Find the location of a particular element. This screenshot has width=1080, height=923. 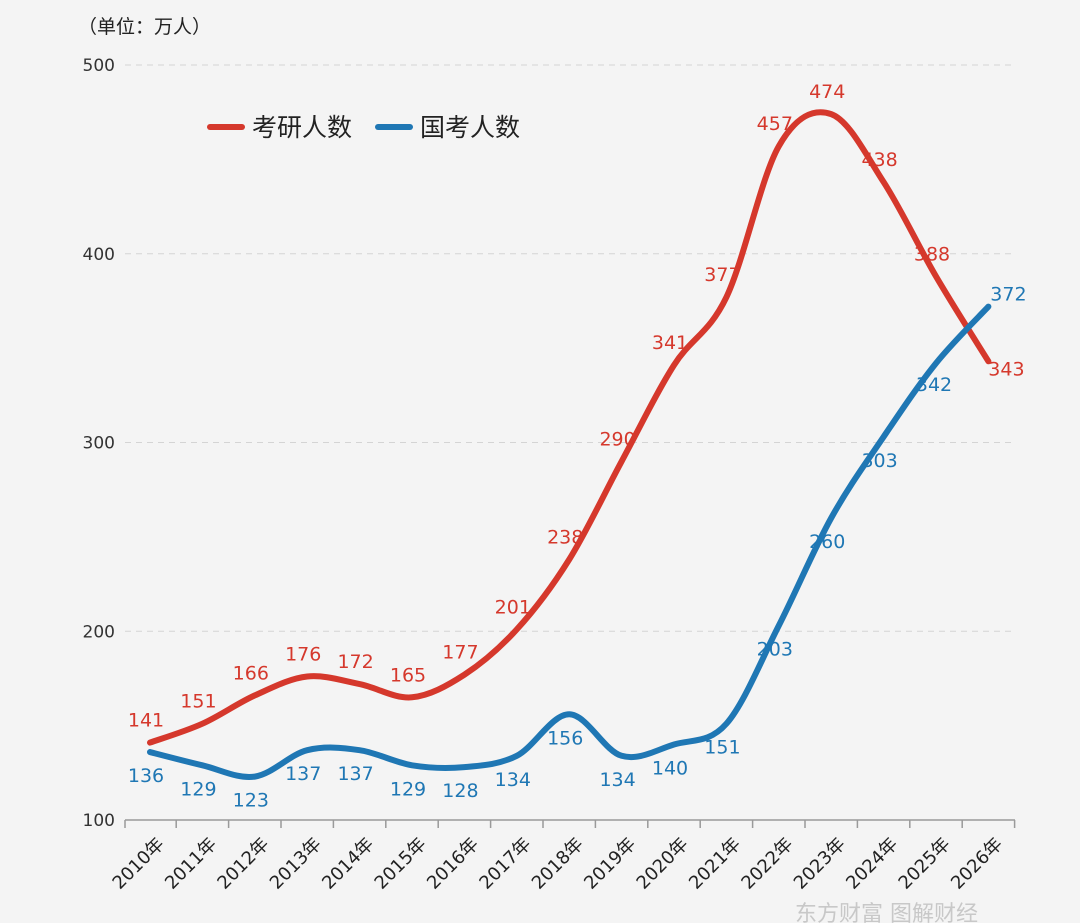

data-label-guokao: 136 is located at coordinates (146, 776).